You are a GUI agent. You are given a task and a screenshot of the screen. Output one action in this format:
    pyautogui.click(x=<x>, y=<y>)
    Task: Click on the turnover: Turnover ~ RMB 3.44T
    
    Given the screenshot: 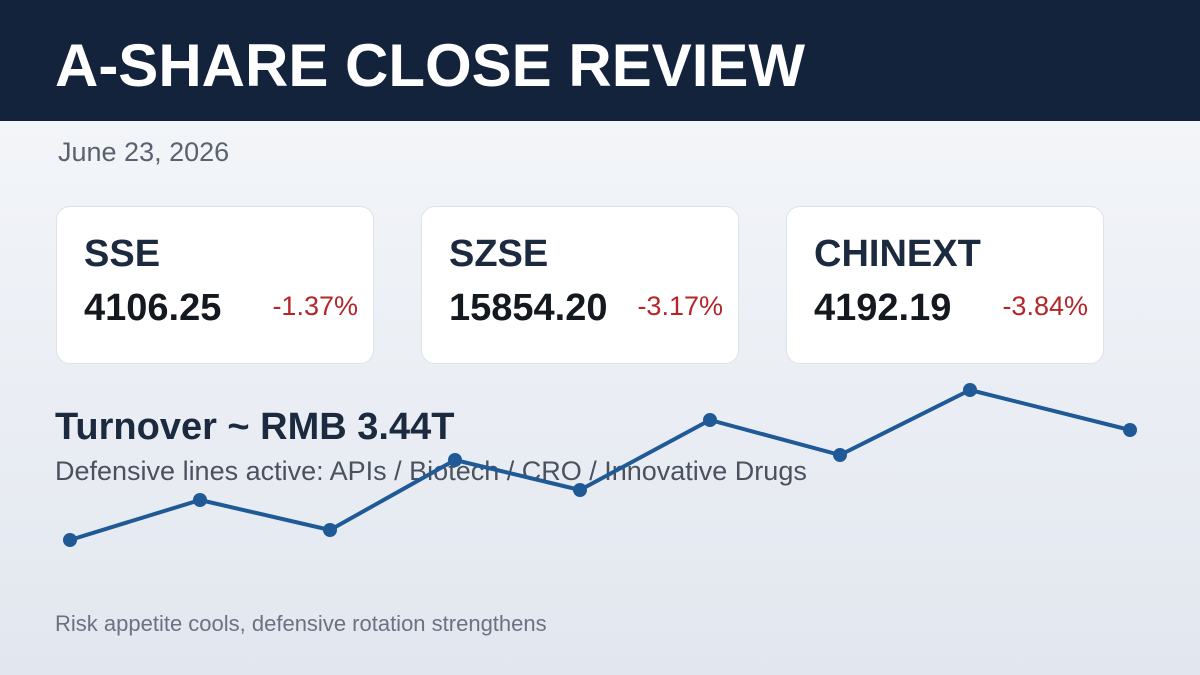 What is the action you would take?
    pyautogui.click(x=255, y=427)
    